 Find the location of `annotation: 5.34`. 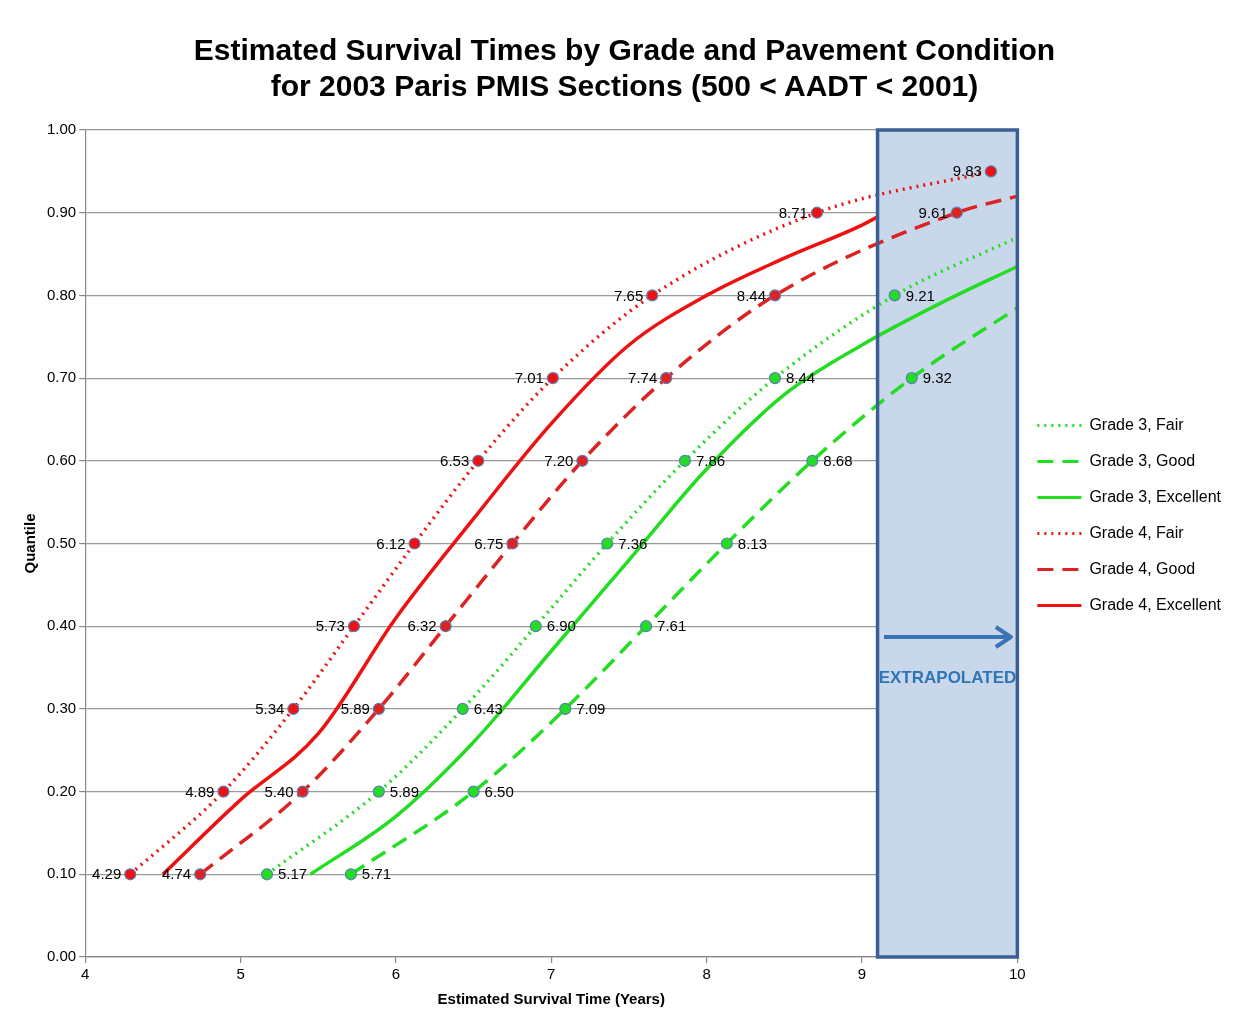

annotation: 5.34 is located at coordinates (270, 709).